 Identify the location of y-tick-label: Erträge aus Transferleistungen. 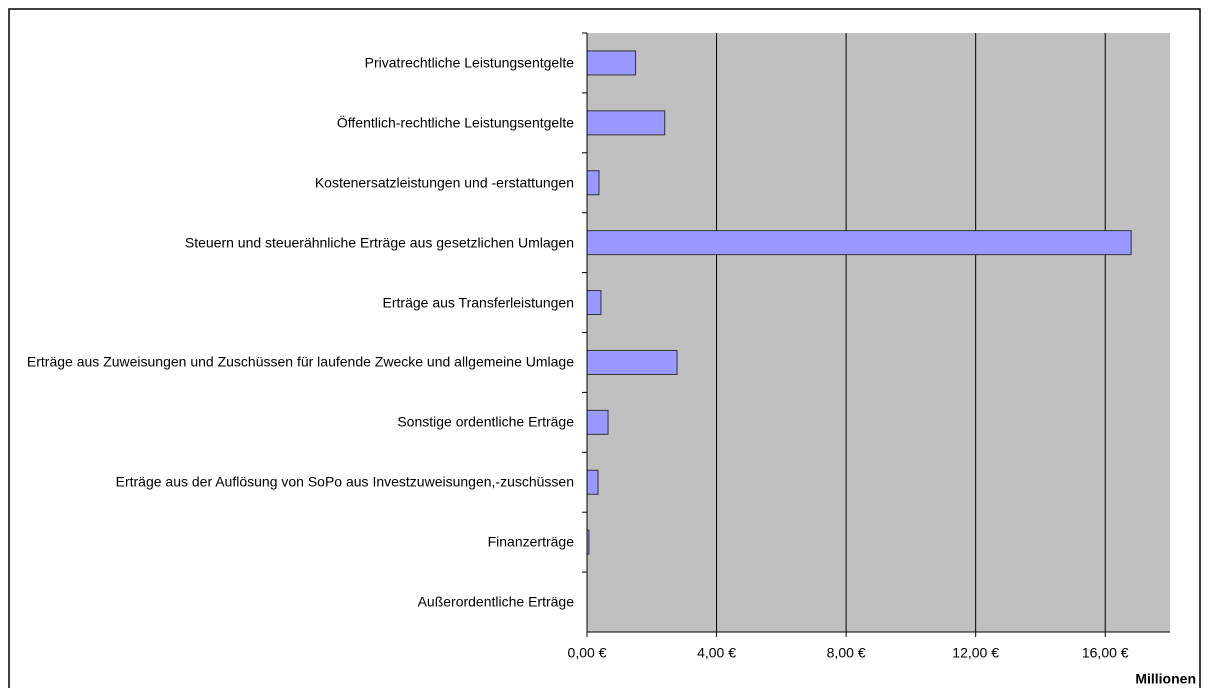
(478, 302).